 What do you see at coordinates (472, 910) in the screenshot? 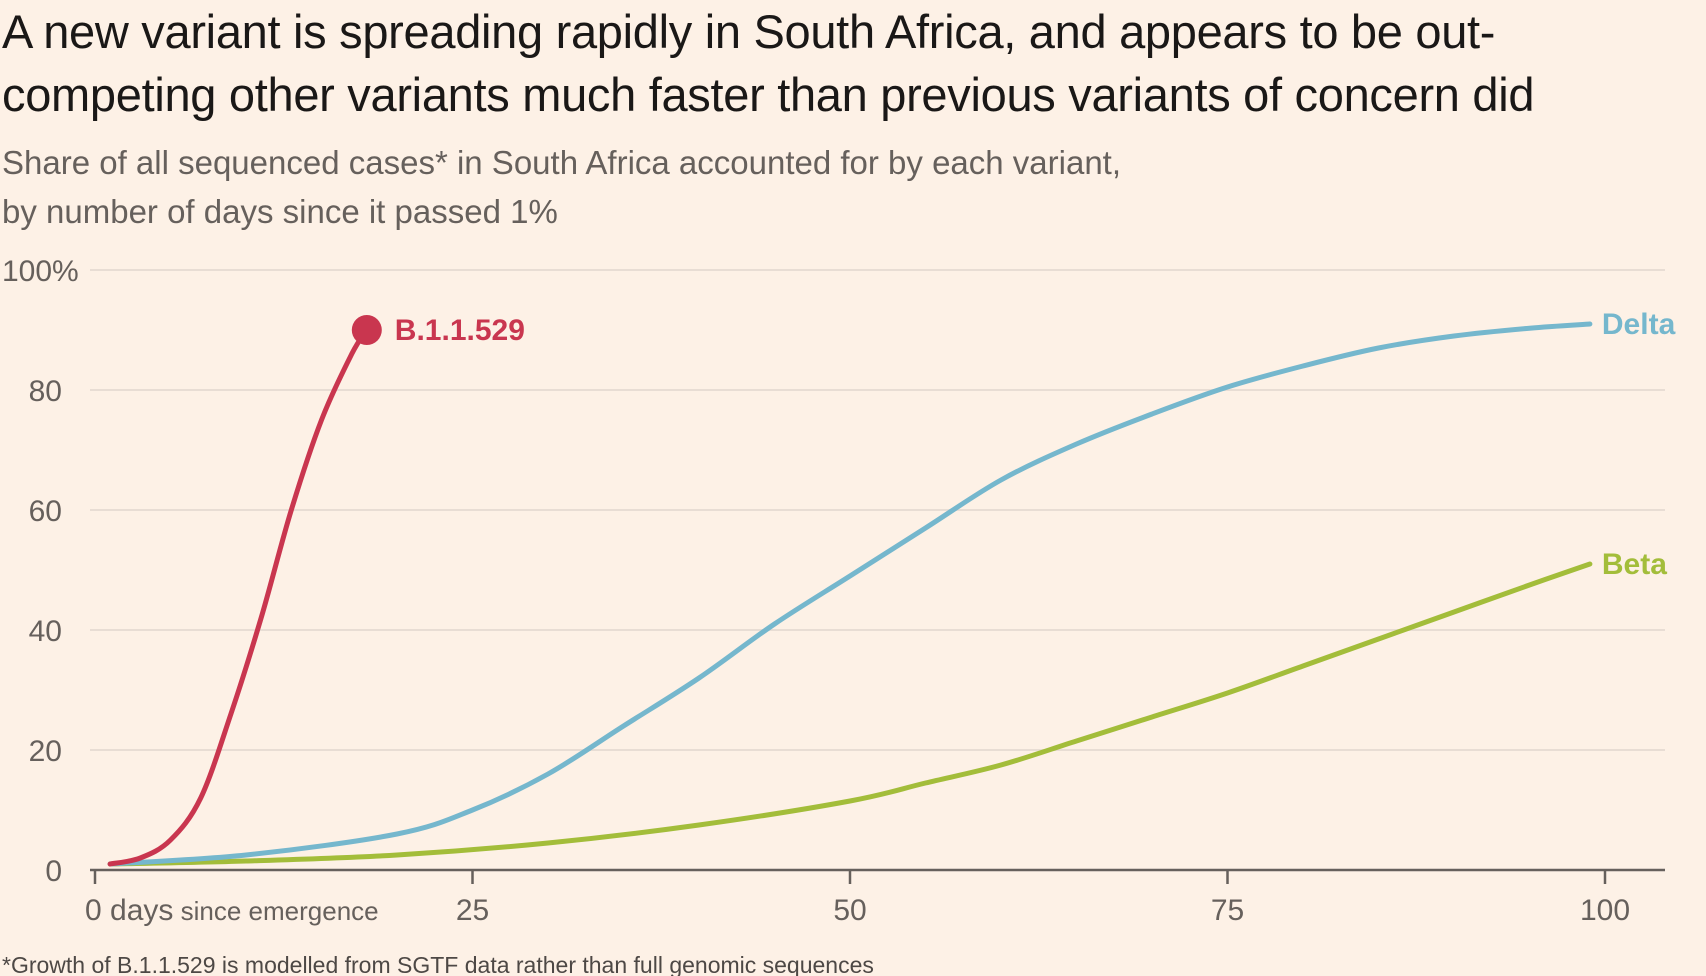
I see `x-tick-label: 25` at bounding box center [472, 910].